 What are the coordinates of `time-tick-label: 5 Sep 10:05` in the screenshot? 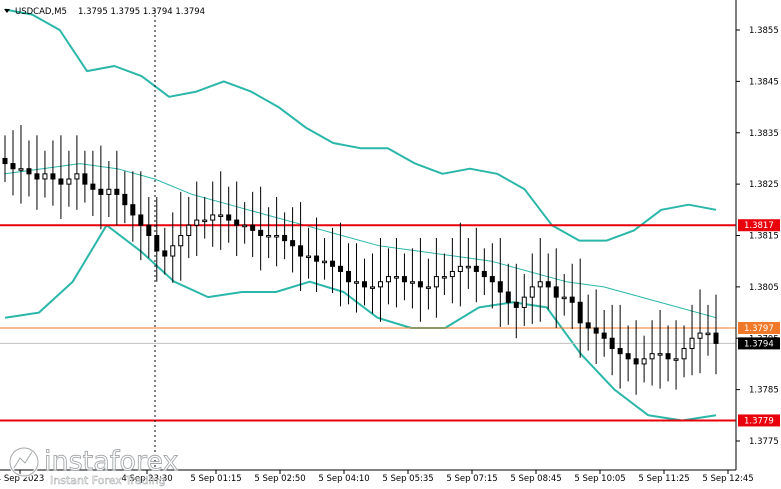 It's located at (599, 479).